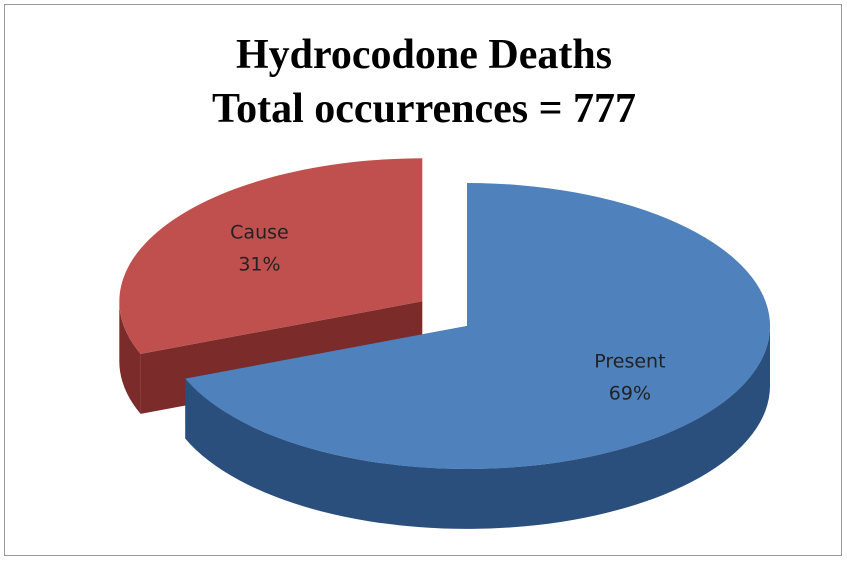 Image resolution: width=847 pixels, height=561 pixels. Describe the element at coordinates (424, 55) in the screenshot. I see `chart-title: Hydrocodone Deaths` at that location.